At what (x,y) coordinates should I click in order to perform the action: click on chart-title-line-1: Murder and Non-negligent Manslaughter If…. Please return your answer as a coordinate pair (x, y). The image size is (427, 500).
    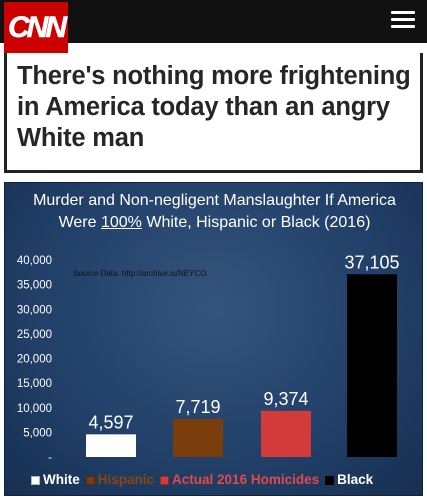
    Looking at the image, I should click on (214, 200).